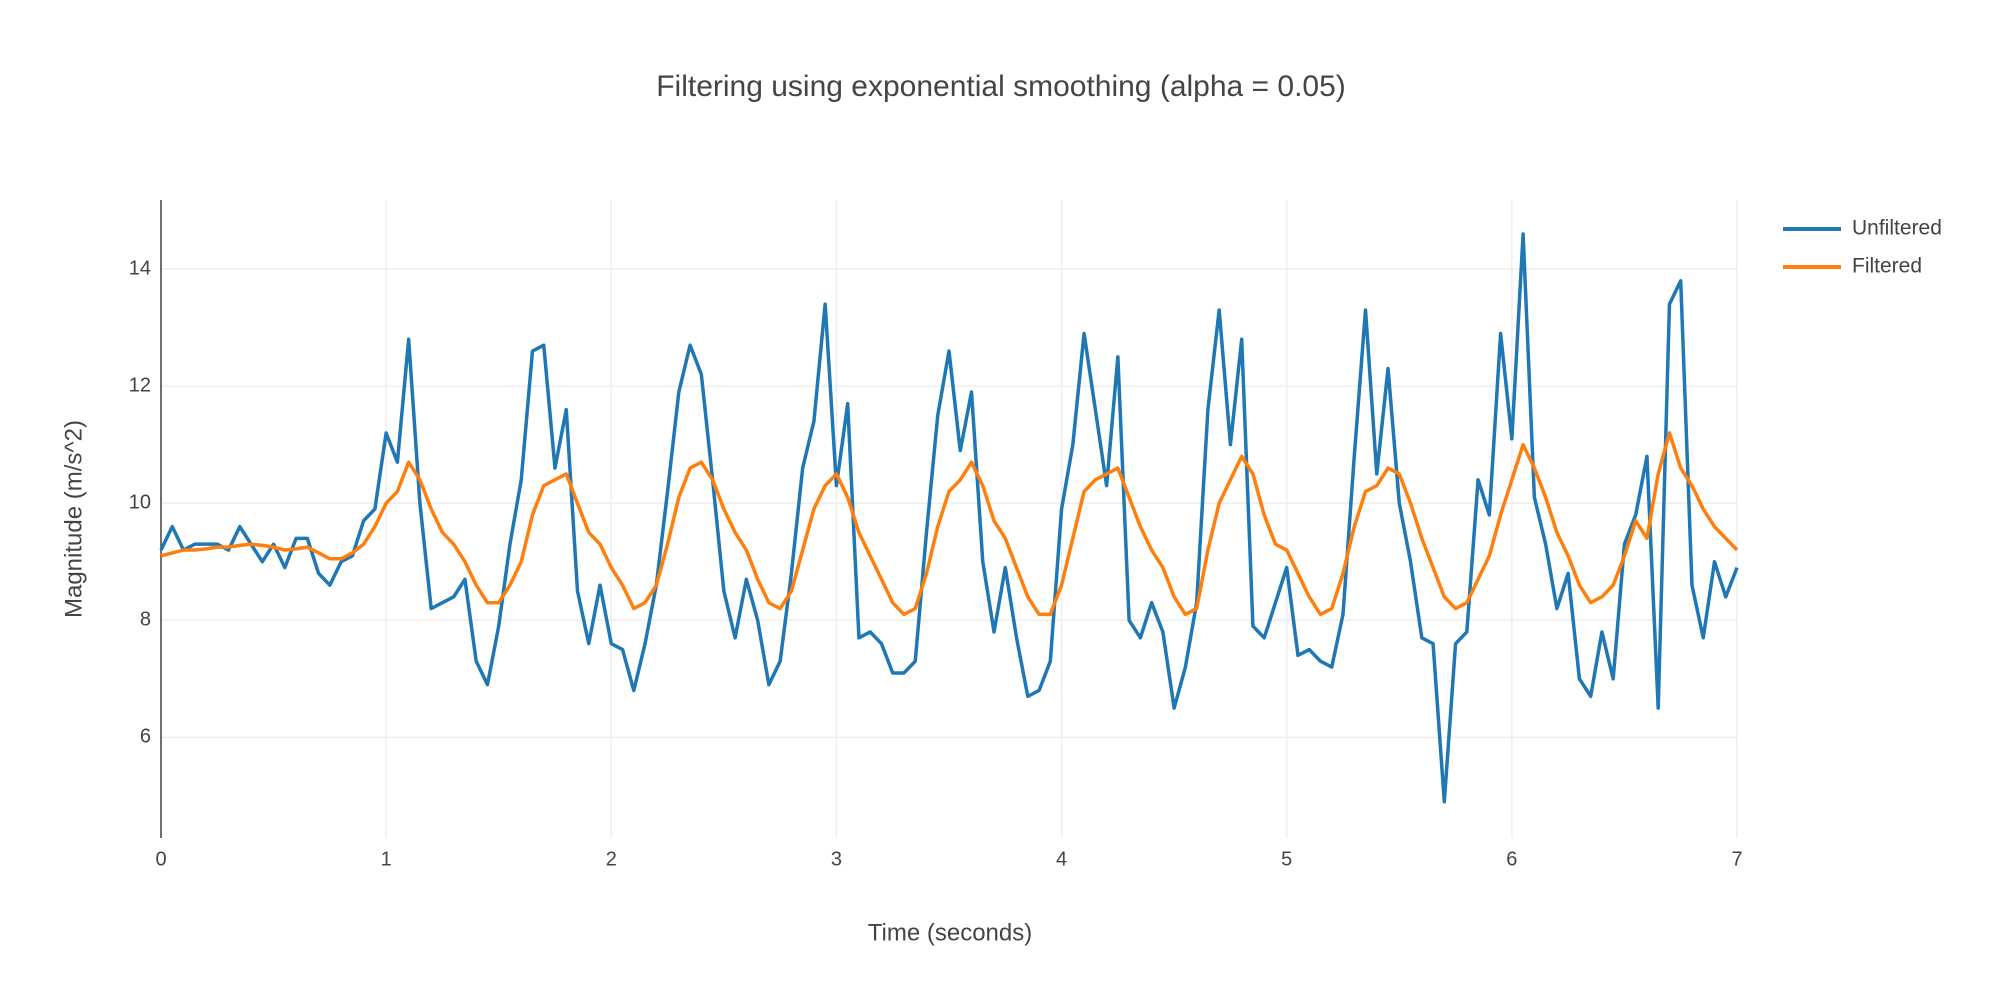 Image resolution: width=2000 pixels, height=1000 pixels. What do you see at coordinates (73, 519) in the screenshot?
I see `y-axis-title: Magnitude (m/s^2)` at bounding box center [73, 519].